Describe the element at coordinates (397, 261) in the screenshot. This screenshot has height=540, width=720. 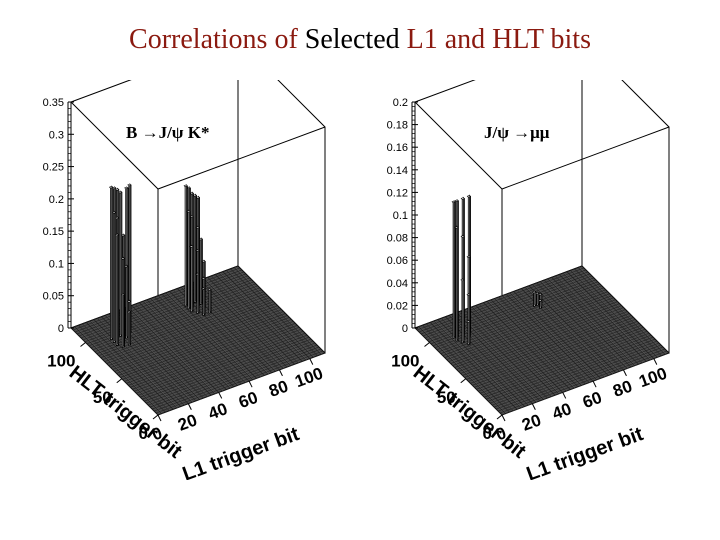
I see `z-tick-label: 0.06` at that location.